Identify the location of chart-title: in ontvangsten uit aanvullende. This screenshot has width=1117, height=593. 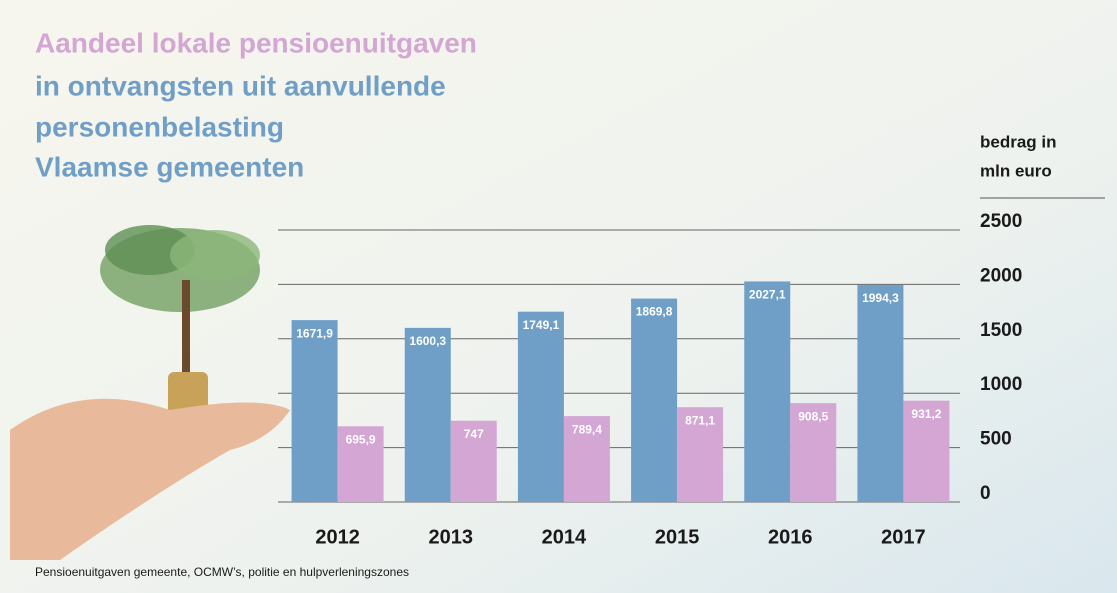
(240, 85).